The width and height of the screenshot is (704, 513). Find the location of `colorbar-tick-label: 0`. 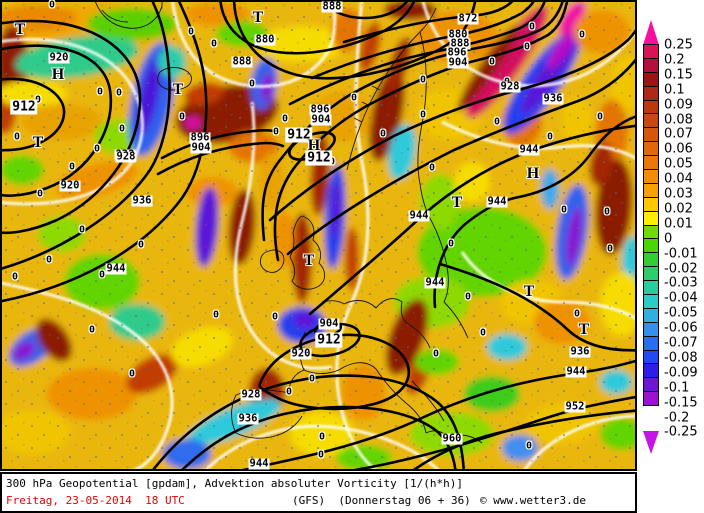

colorbar-tick-label: 0 is located at coordinates (668, 239).